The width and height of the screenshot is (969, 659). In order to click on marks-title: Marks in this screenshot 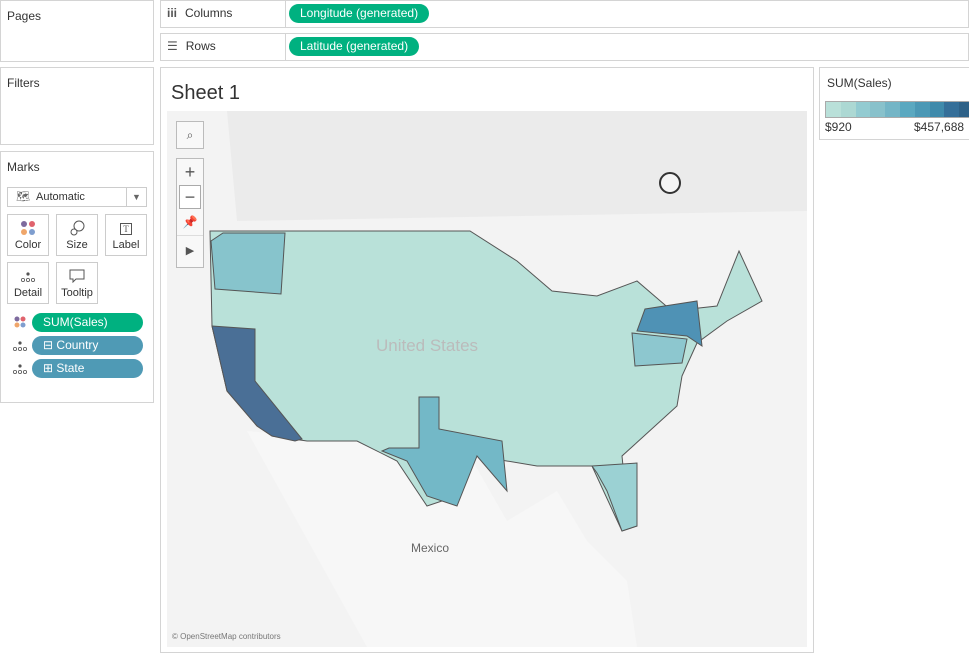, I will do `click(23, 167)`.